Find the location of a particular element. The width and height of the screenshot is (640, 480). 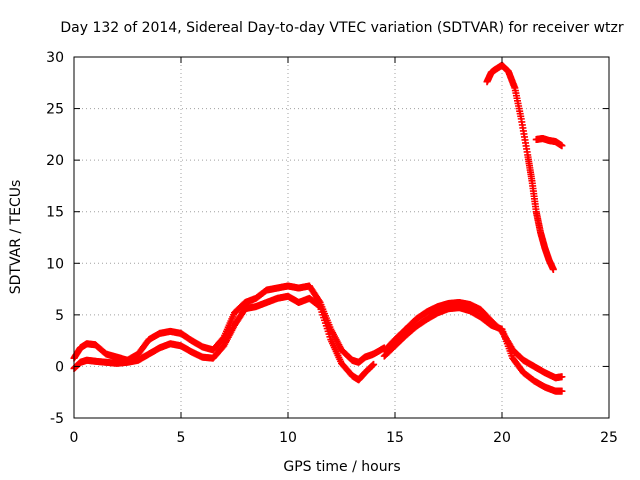

series-trace-d is located at coordinates (473, 349).